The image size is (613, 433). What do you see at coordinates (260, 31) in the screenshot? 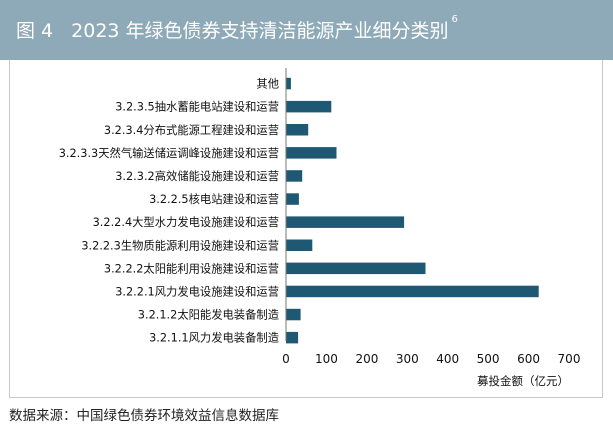
I see `title-text: 2023 年绿色债券支持清洁能源产业细分类别` at bounding box center [260, 31].